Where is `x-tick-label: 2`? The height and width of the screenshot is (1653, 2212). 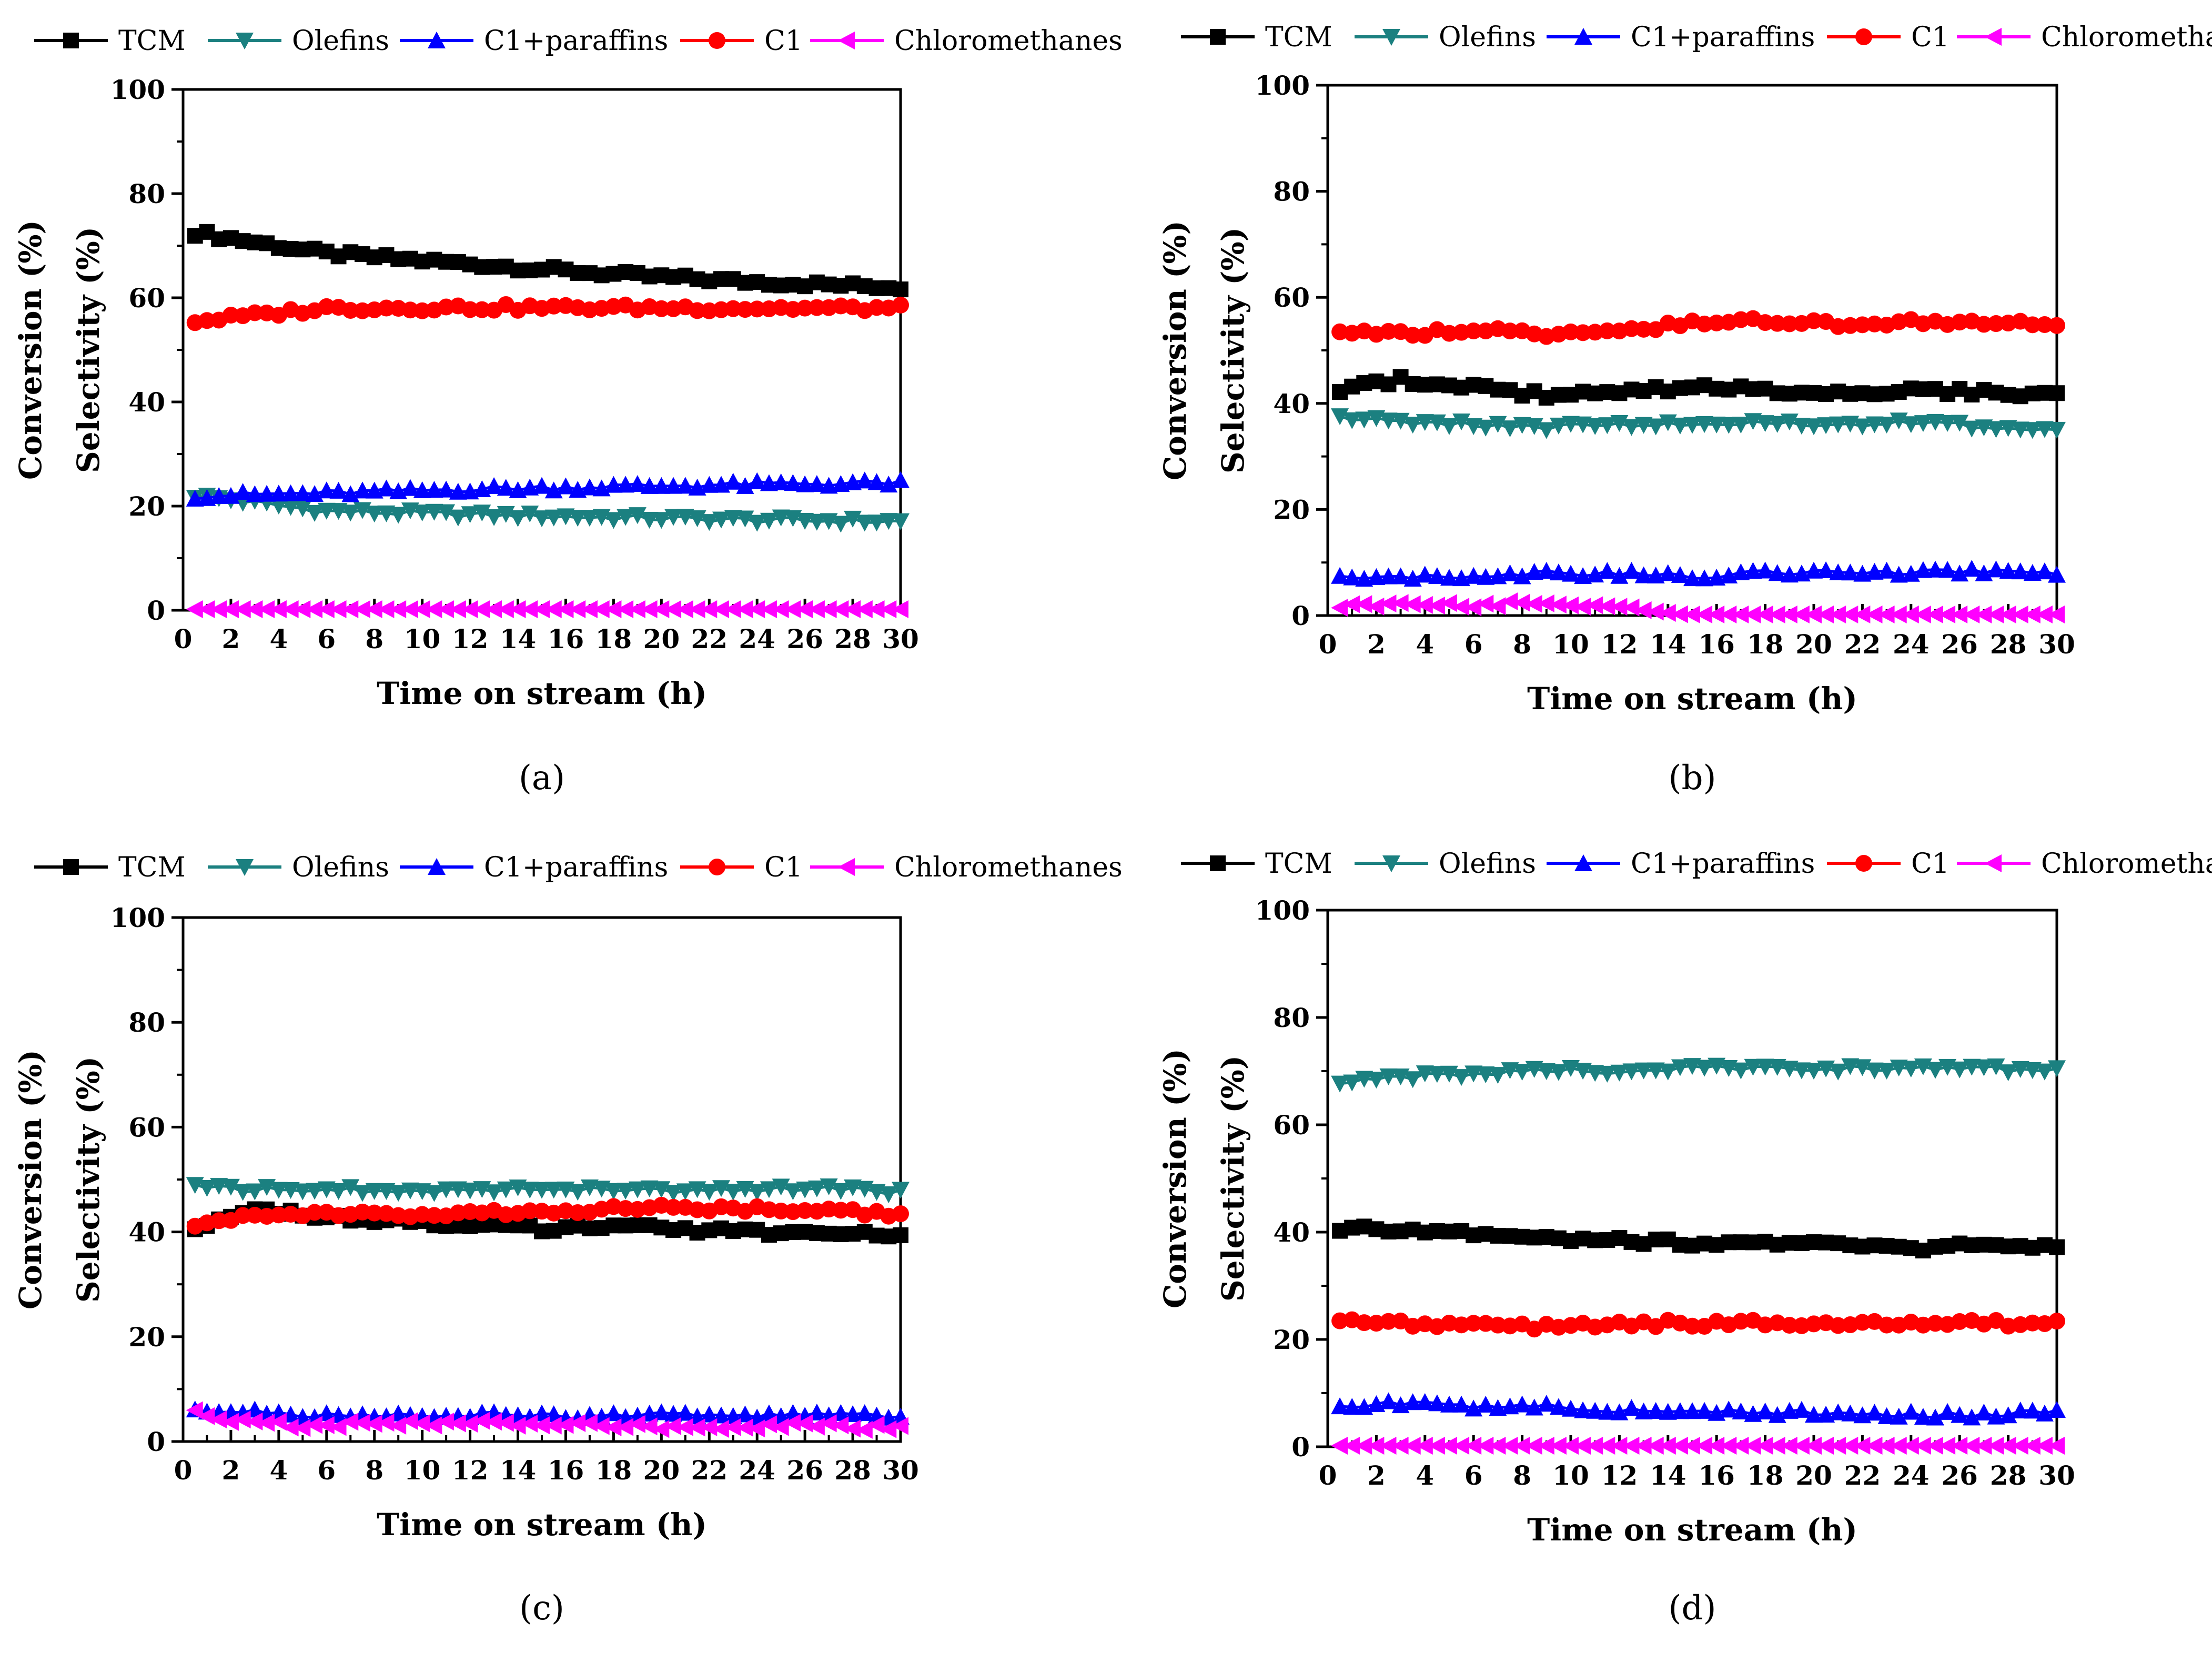
x-tick-label: 2 is located at coordinates (1376, 645).